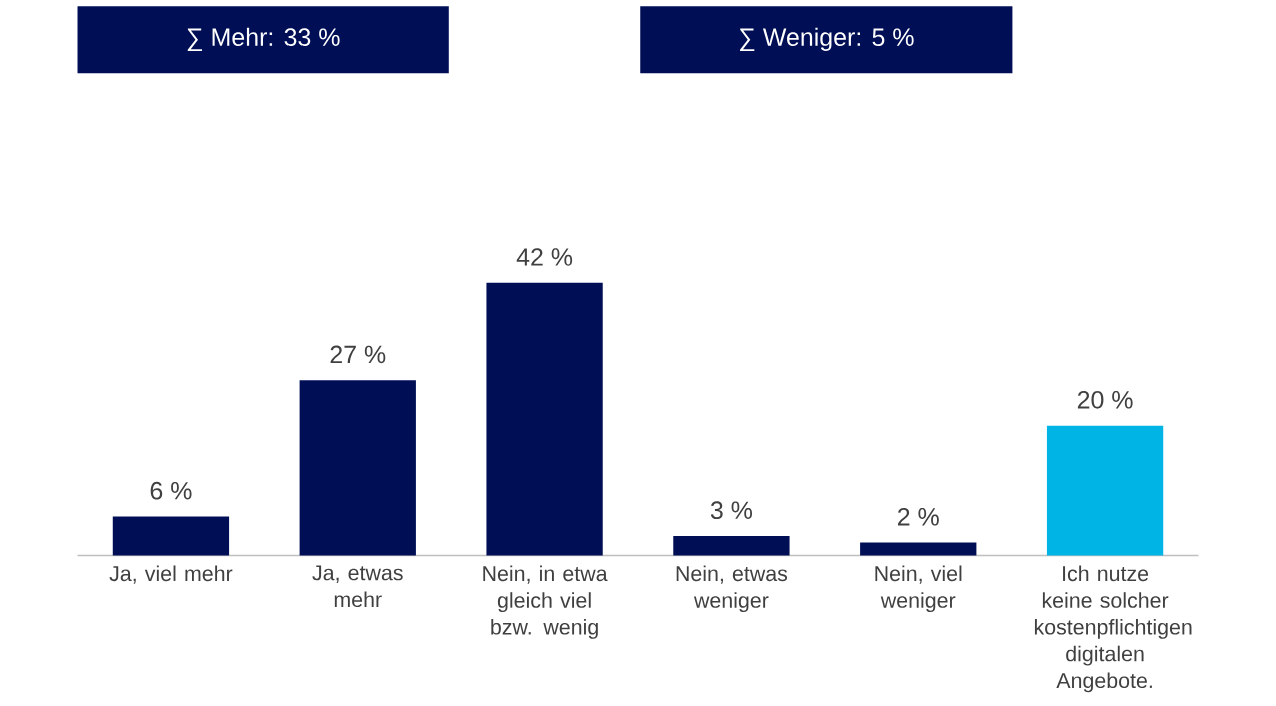 The width and height of the screenshot is (1276, 706). I want to click on x-tick-label: Ich nutze keine solcher kostenpflichtigen digitalen Angebote., so click(1113, 629).